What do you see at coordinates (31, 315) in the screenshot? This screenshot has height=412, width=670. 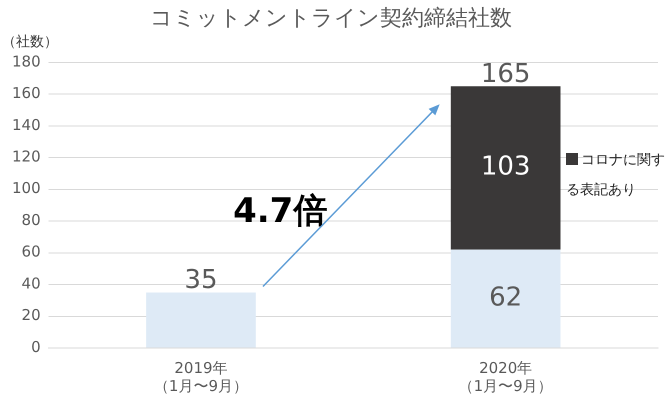 I see `y-tick-label: 20` at bounding box center [31, 315].